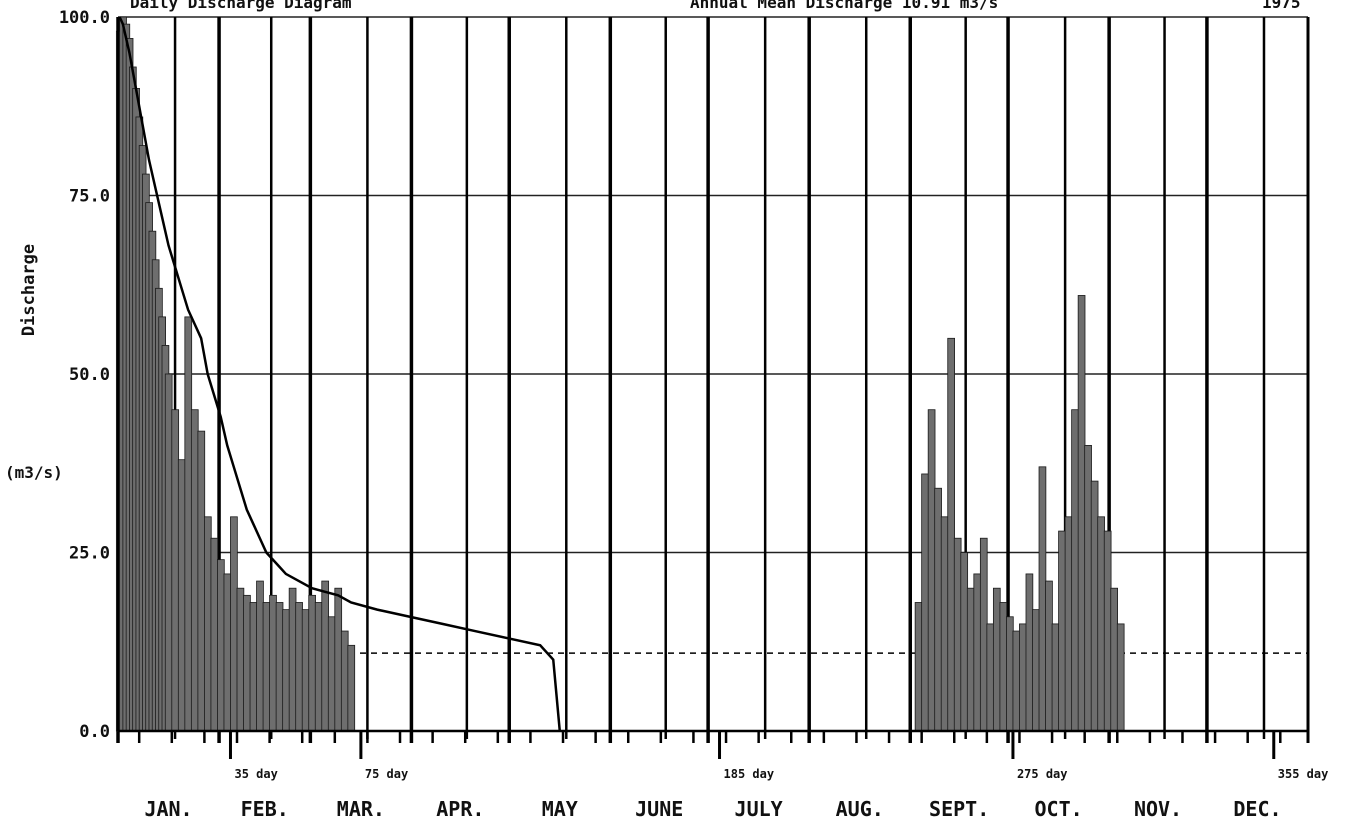 The width and height of the screenshot is (1346, 826). Describe the element at coordinates (84, 18) in the screenshot. I see `y-tick-label: 100.0` at that location.